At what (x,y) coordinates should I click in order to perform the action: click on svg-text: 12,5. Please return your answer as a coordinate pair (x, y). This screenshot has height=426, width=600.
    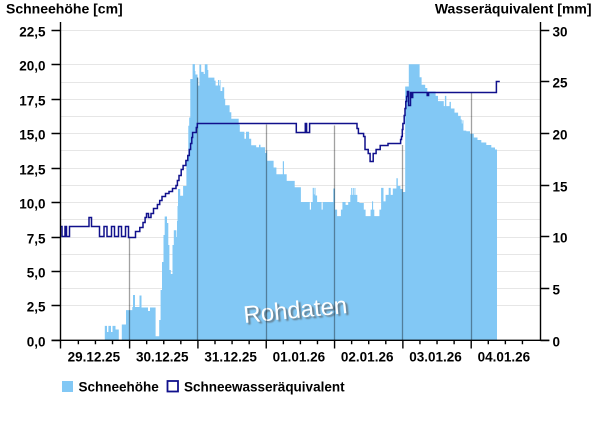
    Looking at the image, I should click on (32, 169).